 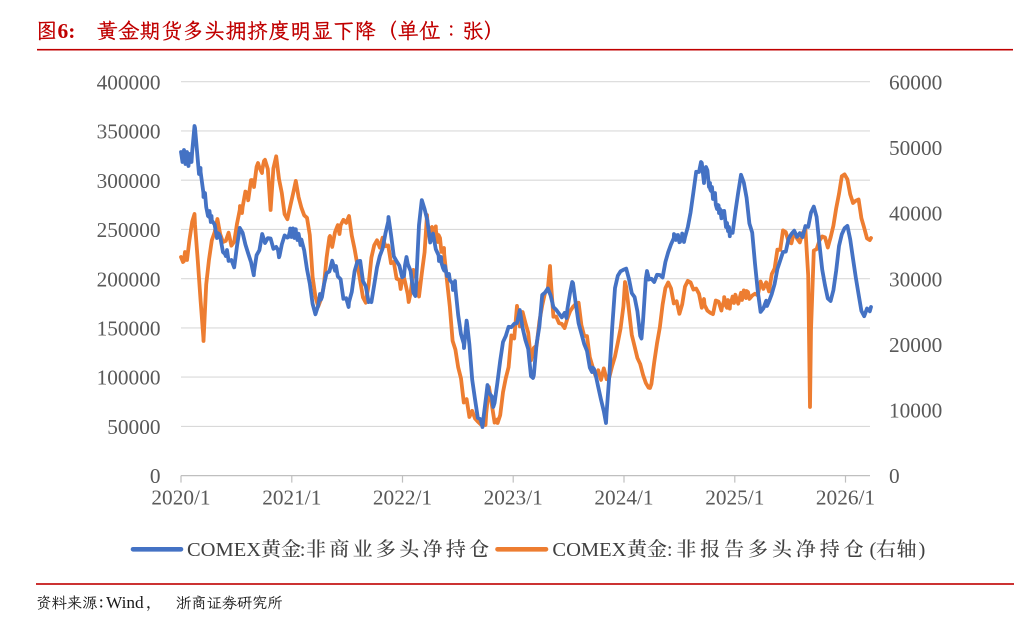 What do you see at coordinates (129, 378) in the screenshot?
I see `svg-text: 100000` at bounding box center [129, 378].